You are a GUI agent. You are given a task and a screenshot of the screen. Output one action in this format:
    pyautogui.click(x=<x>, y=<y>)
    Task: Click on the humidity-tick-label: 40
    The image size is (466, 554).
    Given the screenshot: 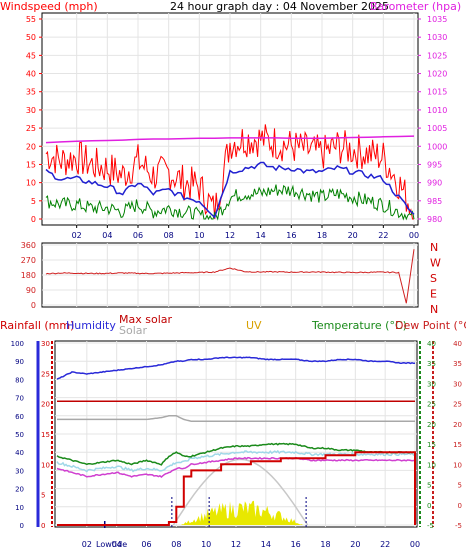 What is the action you would take?
    pyautogui.click(x=19, y=453)
    